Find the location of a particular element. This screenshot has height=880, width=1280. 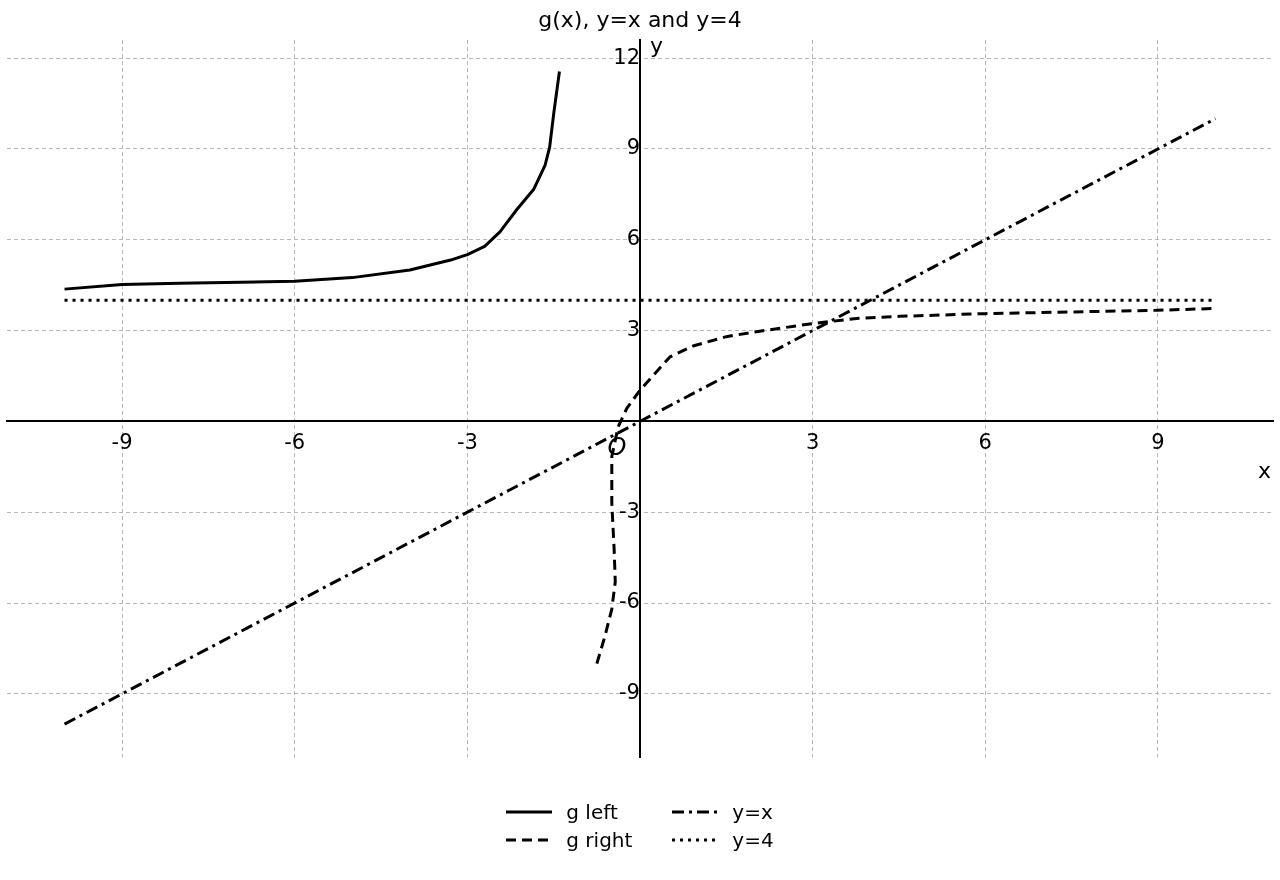

y-tick-label: -3 is located at coordinates (629, 510).